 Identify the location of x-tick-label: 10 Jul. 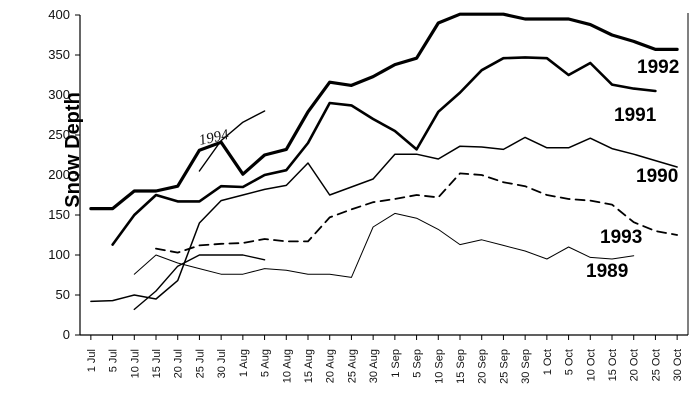
(135, 363).